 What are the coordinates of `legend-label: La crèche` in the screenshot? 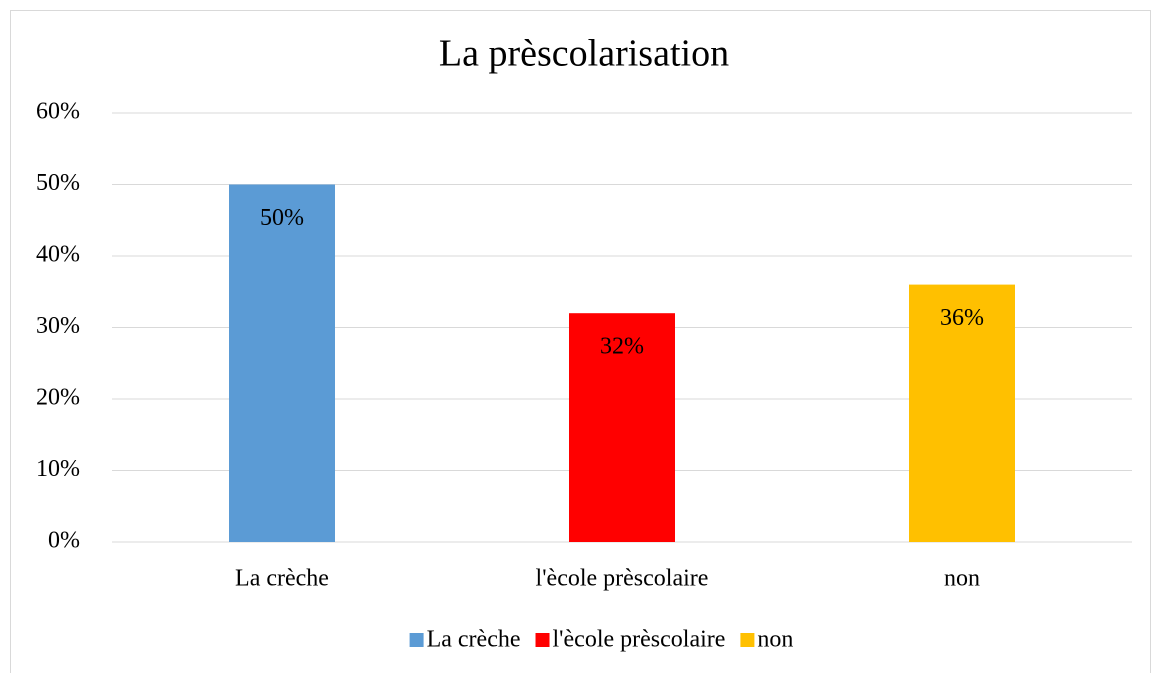 It's located at (474, 640).